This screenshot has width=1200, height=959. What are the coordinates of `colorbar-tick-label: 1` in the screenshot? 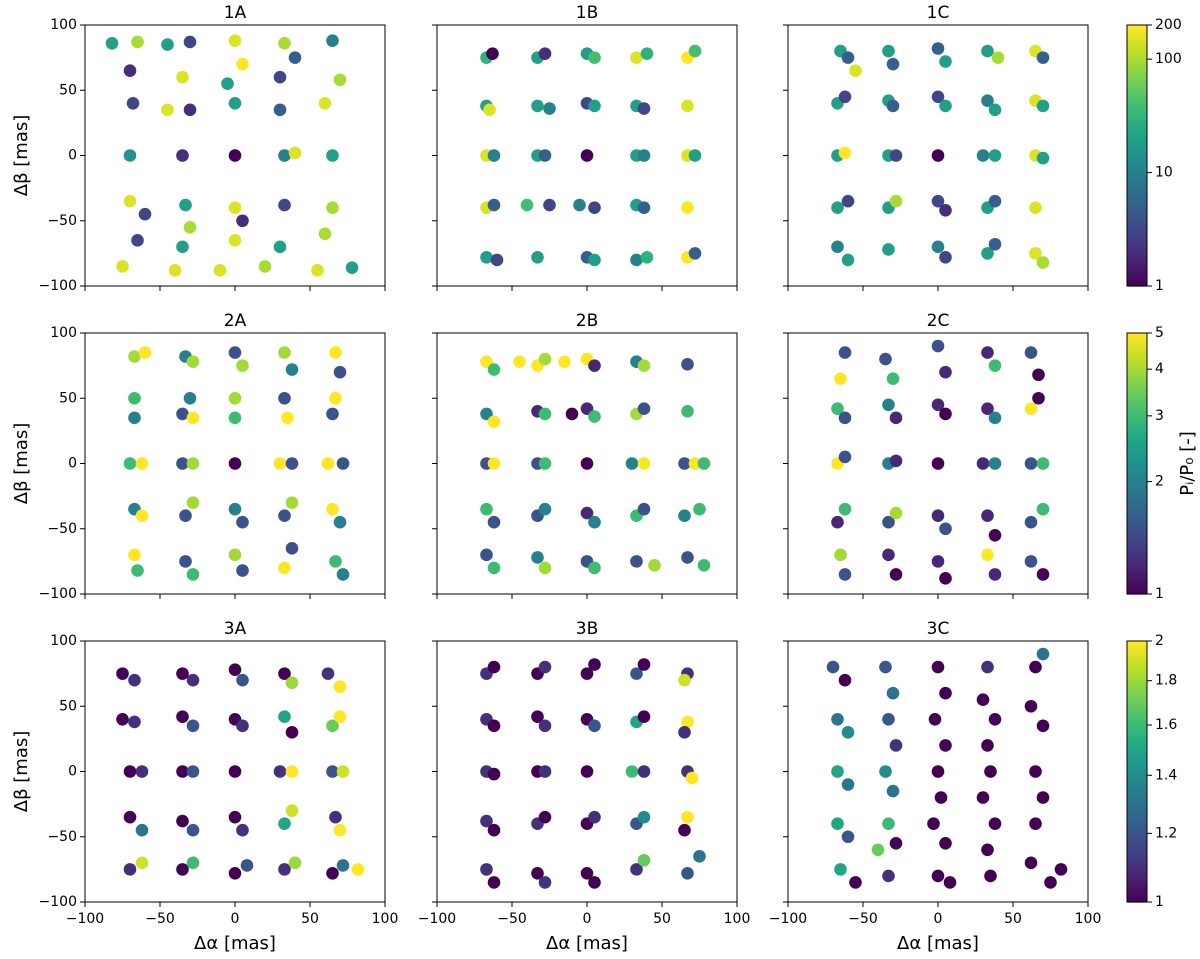 It's located at (1159, 902).